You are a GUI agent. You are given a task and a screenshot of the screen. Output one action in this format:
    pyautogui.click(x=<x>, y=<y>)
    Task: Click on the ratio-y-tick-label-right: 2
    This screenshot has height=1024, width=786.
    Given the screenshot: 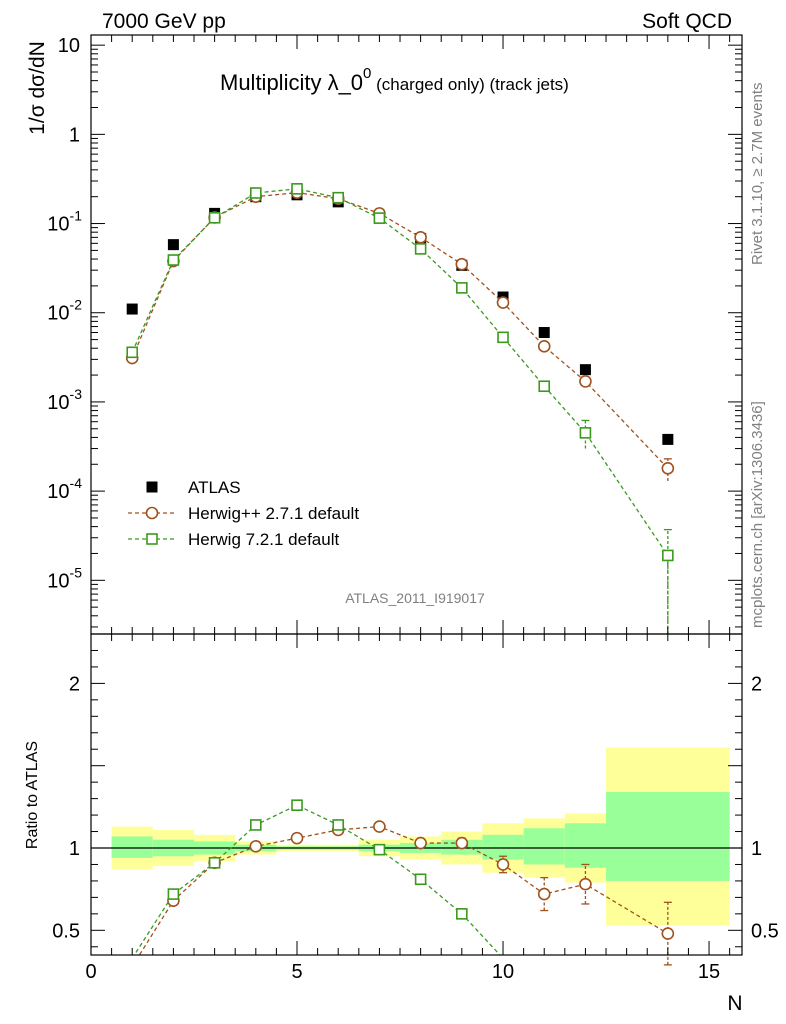 What is the action you would take?
    pyautogui.click(x=756, y=684)
    